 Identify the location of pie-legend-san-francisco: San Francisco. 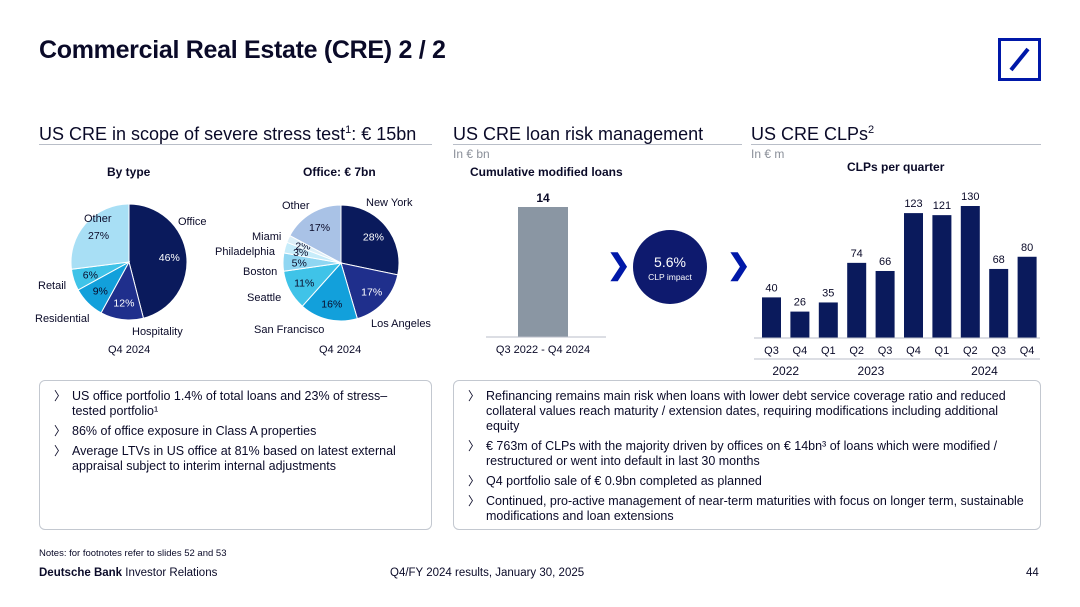
(289, 330).